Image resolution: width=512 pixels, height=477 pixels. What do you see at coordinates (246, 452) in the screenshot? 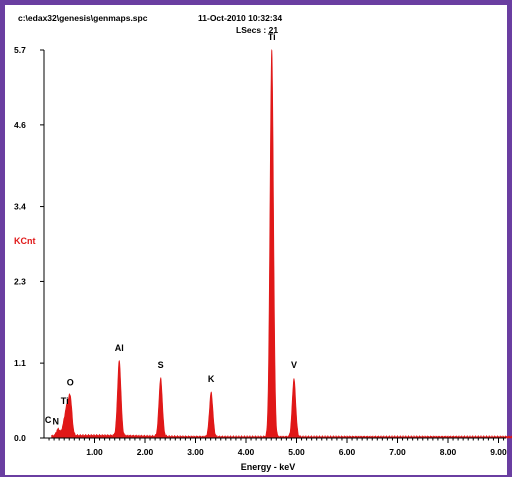
I see `x-tick-label: 4.00` at bounding box center [246, 452].